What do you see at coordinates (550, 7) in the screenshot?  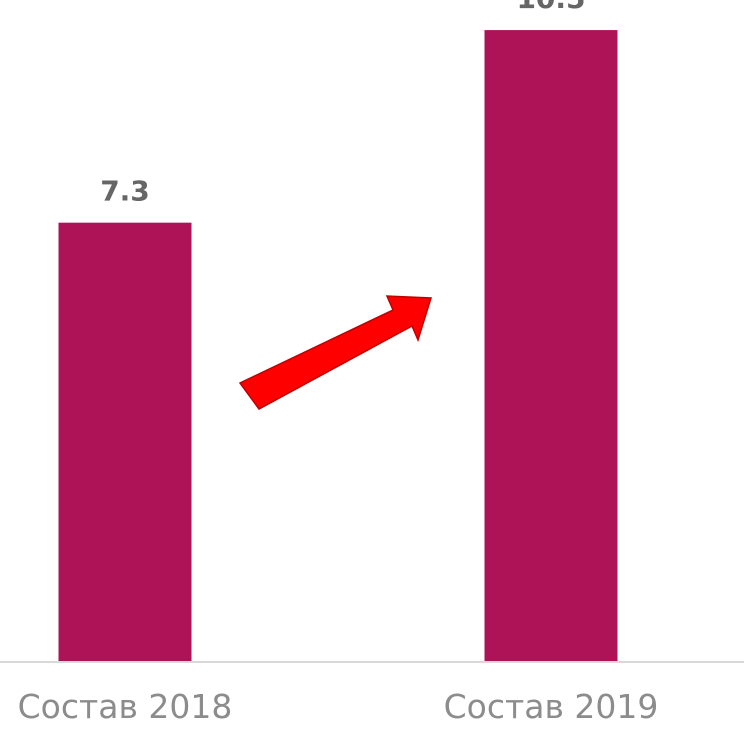 I see `bar-value-label: 10.5` at bounding box center [550, 7].